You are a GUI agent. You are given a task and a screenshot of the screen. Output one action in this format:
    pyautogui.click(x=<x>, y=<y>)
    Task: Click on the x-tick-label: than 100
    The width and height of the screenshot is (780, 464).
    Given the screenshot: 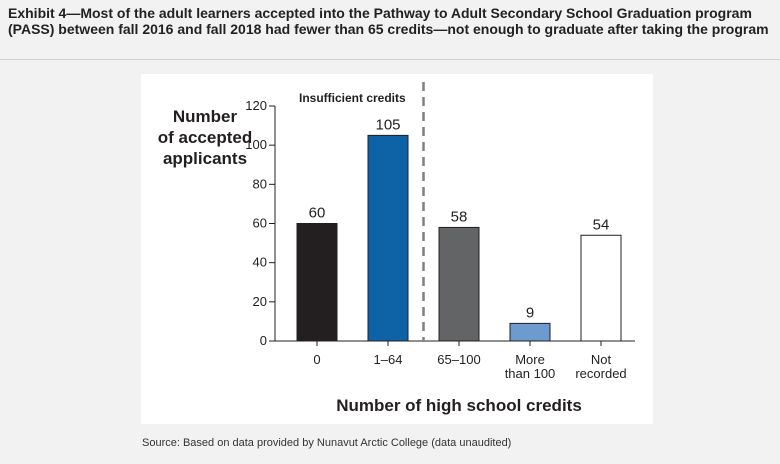 What is the action you would take?
    pyautogui.click(x=530, y=373)
    